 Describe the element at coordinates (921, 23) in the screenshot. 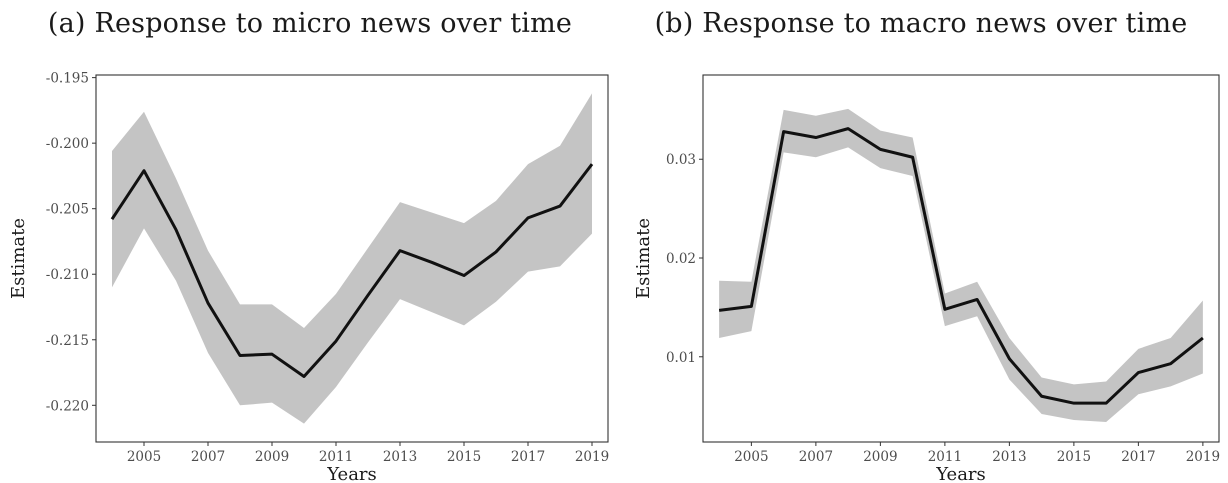

I see `chart-title-macro: (b) Response to macro news over time` at that location.